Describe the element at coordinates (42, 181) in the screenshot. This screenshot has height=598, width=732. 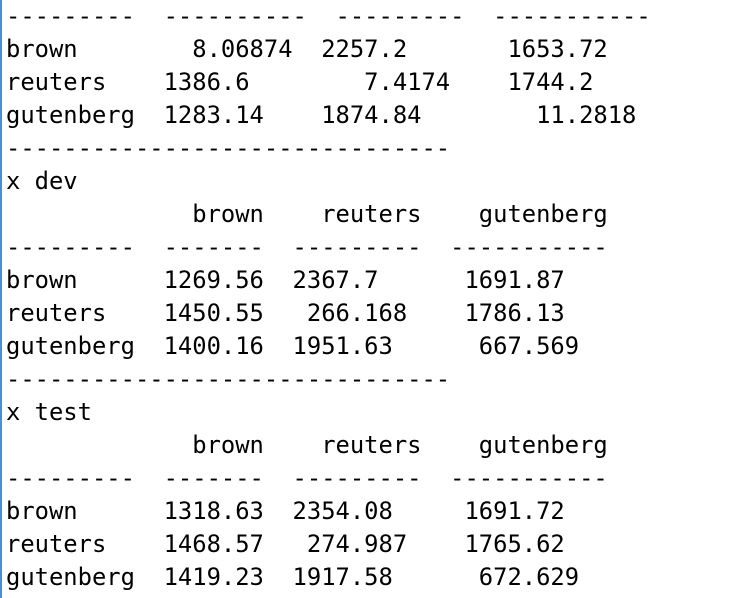
I see `console-line: x dev` at that location.